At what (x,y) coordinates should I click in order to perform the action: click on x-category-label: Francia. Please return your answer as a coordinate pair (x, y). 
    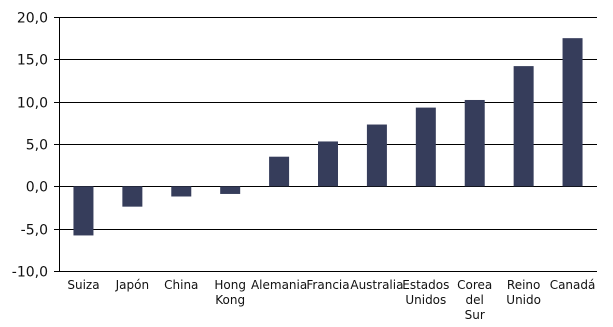
    Looking at the image, I should click on (327, 285).